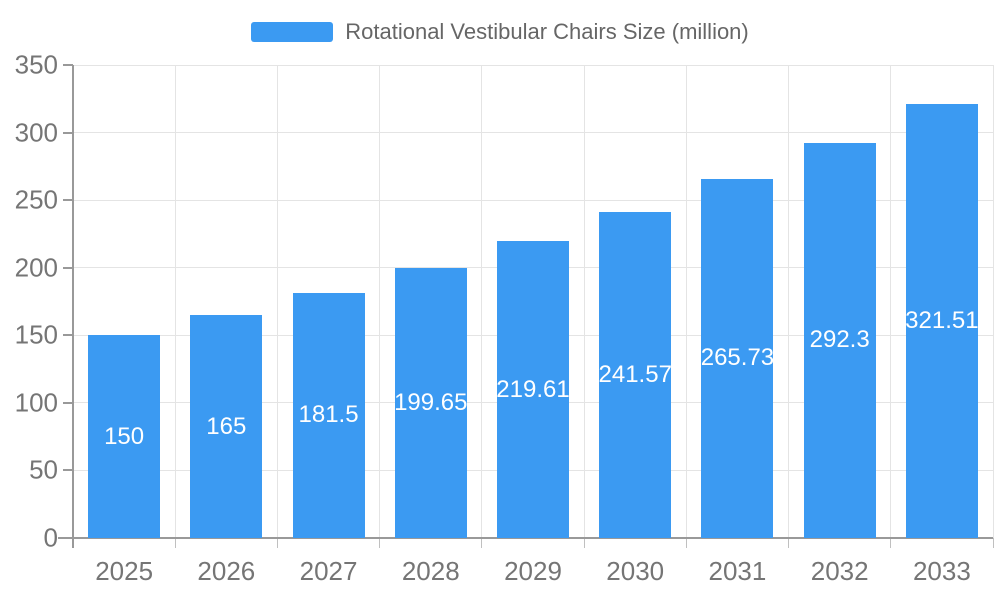 The image size is (1000, 600). What do you see at coordinates (36, 64) in the screenshot?
I see `y-axis-label: 350` at bounding box center [36, 64].